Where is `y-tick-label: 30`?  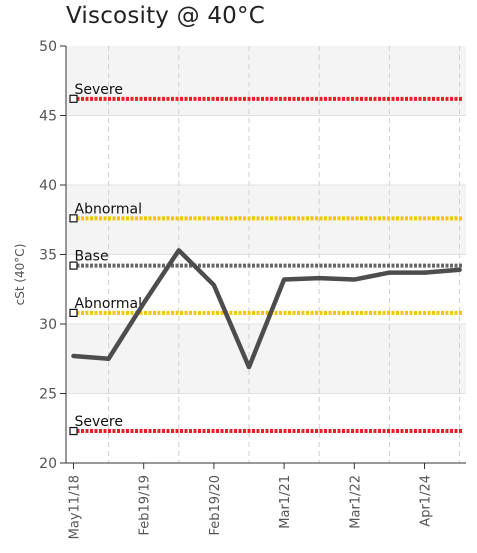
y-tick-label: 30 is located at coordinates (48, 325).